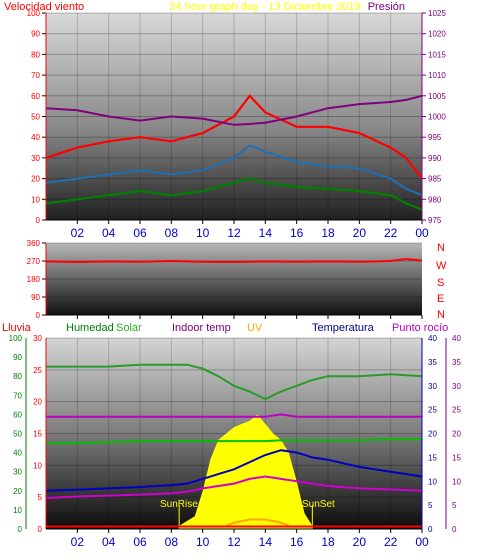 The width and height of the screenshot is (499, 560). What do you see at coordinates (34, 279) in the screenshot?
I see `direction-ytick-label: 180` at bounding box center [34, 279].